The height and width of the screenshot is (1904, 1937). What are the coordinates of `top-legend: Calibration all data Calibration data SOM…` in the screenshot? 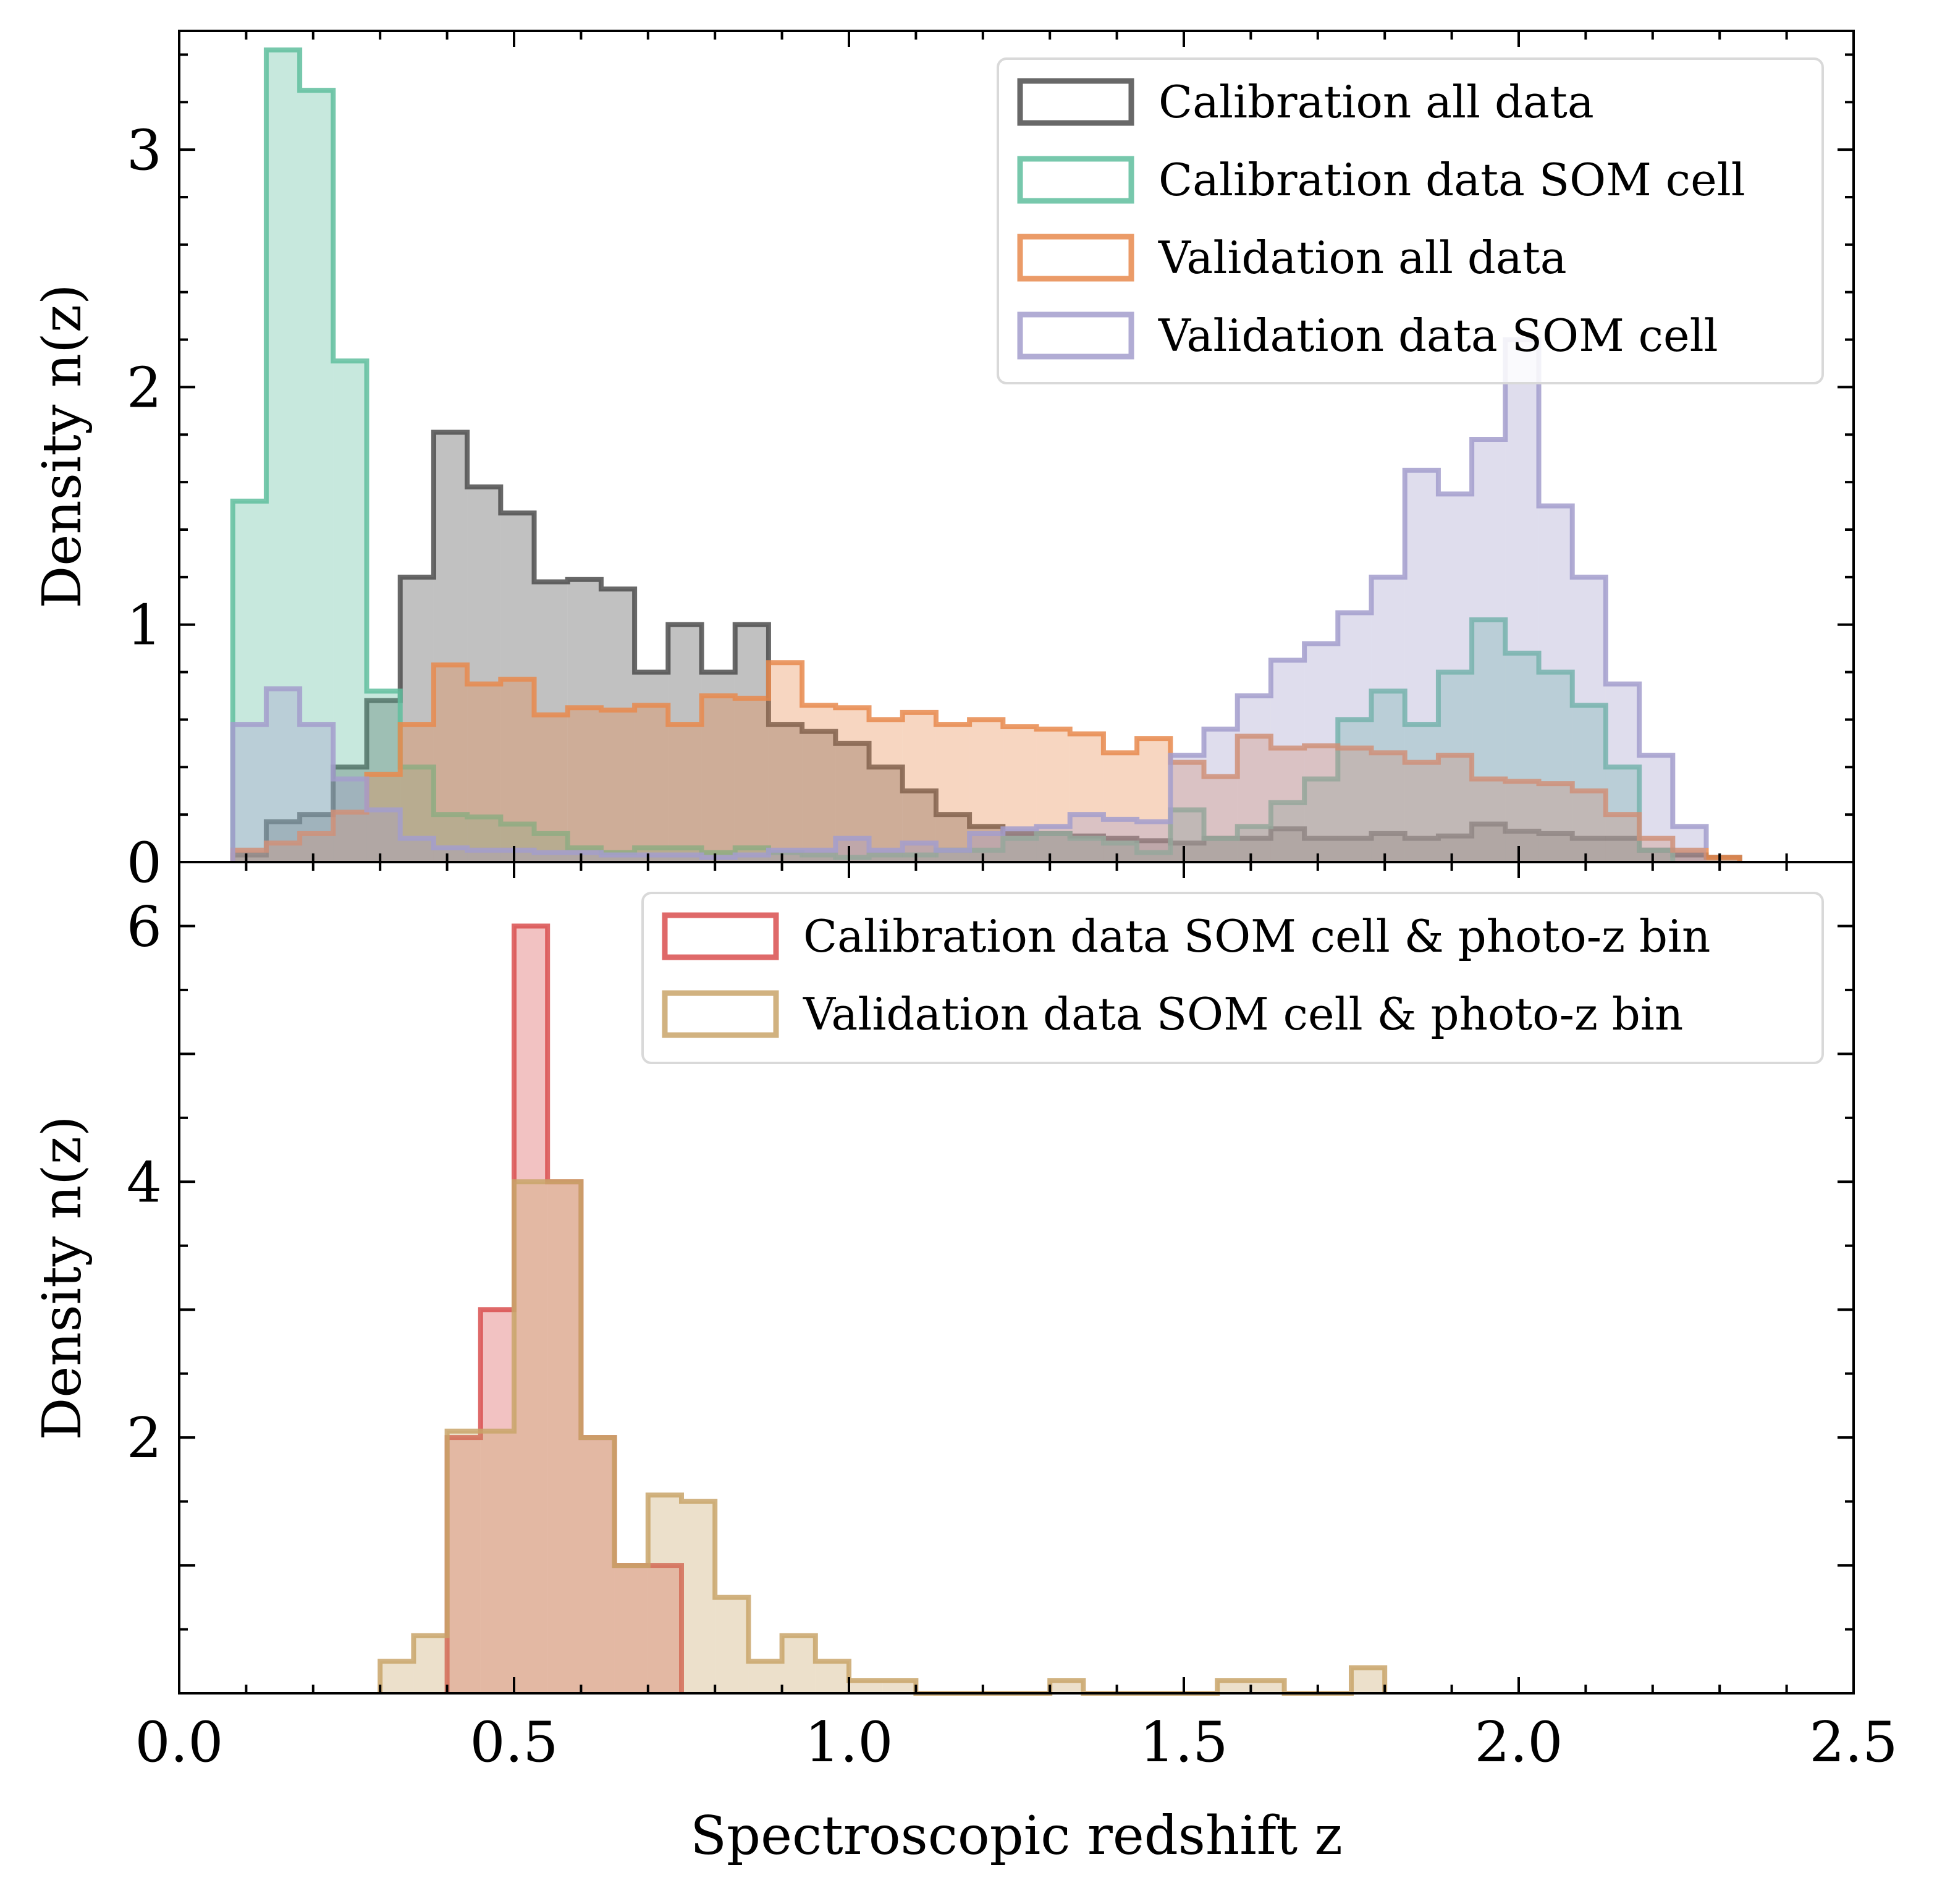 It's located at (1410, 221).